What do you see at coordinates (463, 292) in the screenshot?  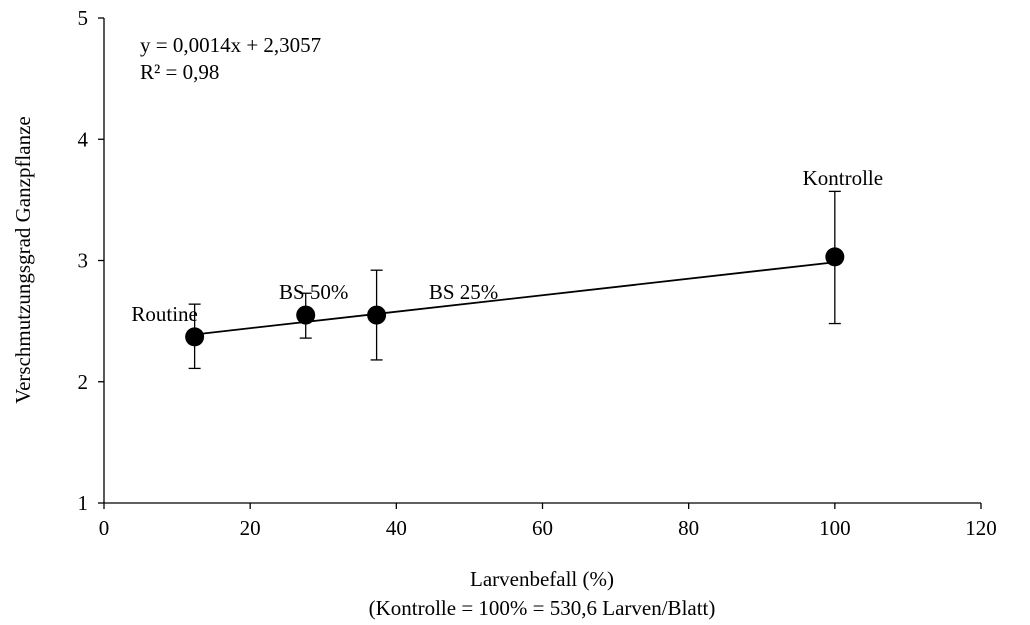 I see `point-label: BS 25%` at bounding box center [463, 292].